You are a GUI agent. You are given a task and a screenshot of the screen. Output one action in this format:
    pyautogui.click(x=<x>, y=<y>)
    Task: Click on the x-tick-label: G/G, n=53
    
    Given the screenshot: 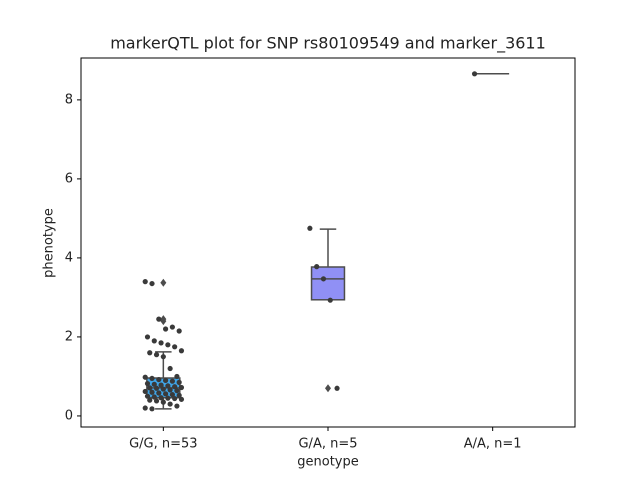 What is the action you would take?
    pyautogui.click(x=163, y=444)
    